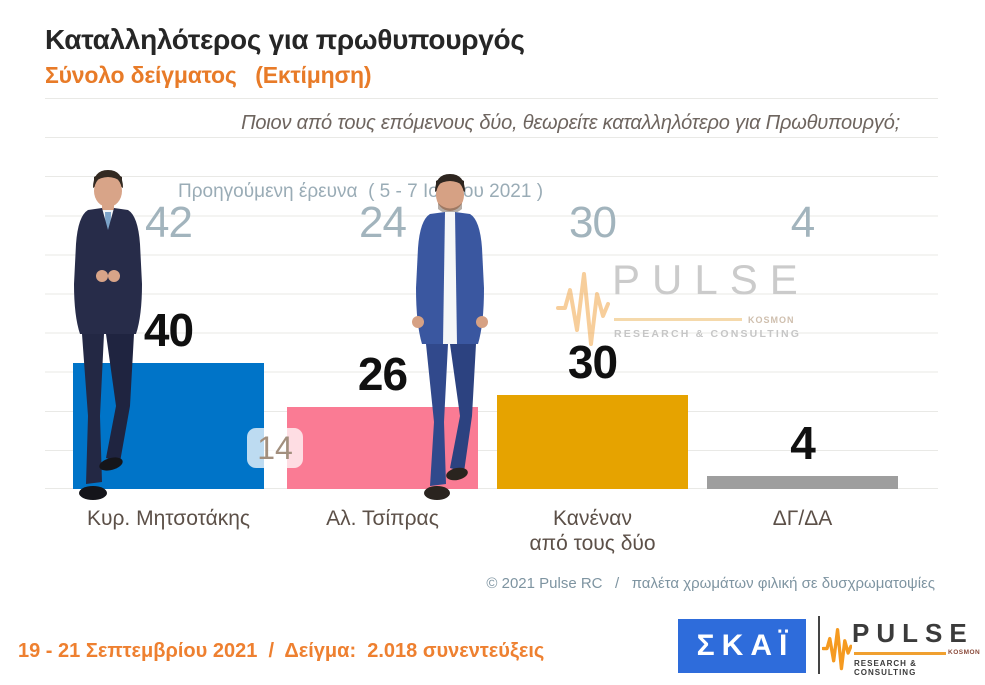 Image resolution: width=985 pixels, height=685 pixels. What do you see at coordinates (708, 334) in the screenshot?
I see `watermark-tagline: RESEARCH & CONSULTING` at bounding box center [708, 334].